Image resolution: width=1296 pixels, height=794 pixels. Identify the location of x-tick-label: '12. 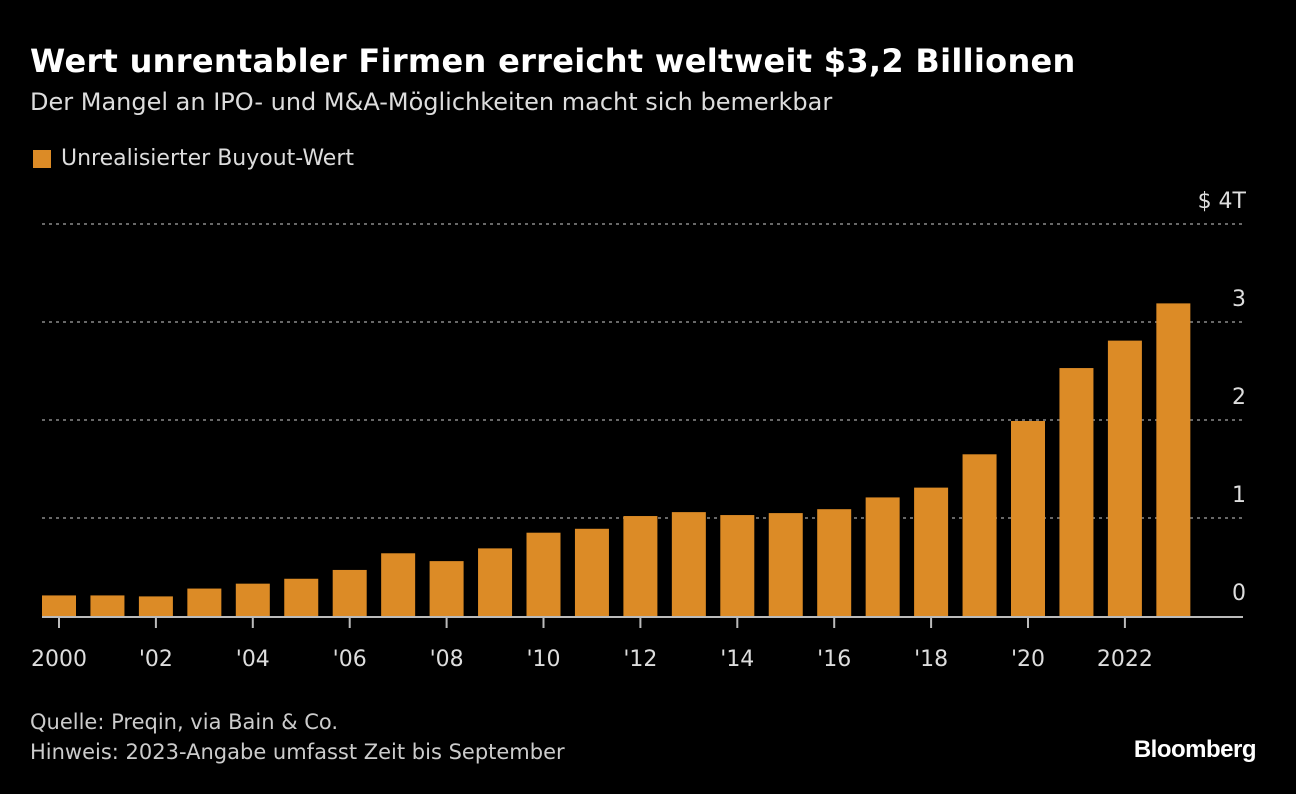
(640, 659).